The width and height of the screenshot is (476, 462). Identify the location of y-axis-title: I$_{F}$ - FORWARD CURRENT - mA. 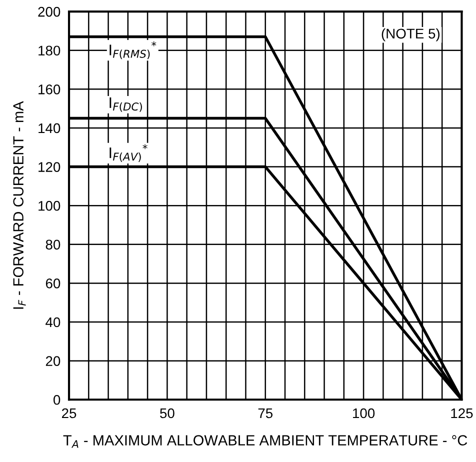
(19, 205).